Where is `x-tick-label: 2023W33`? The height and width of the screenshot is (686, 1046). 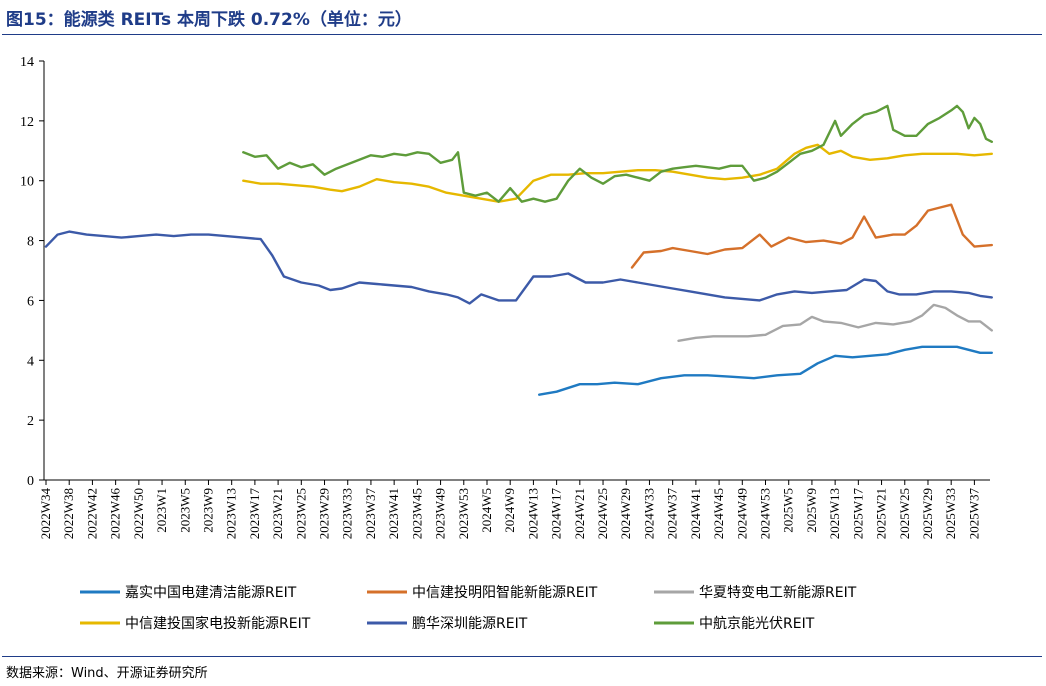 x-tick-label: 2023W33 is located at coordinates (347, 513).